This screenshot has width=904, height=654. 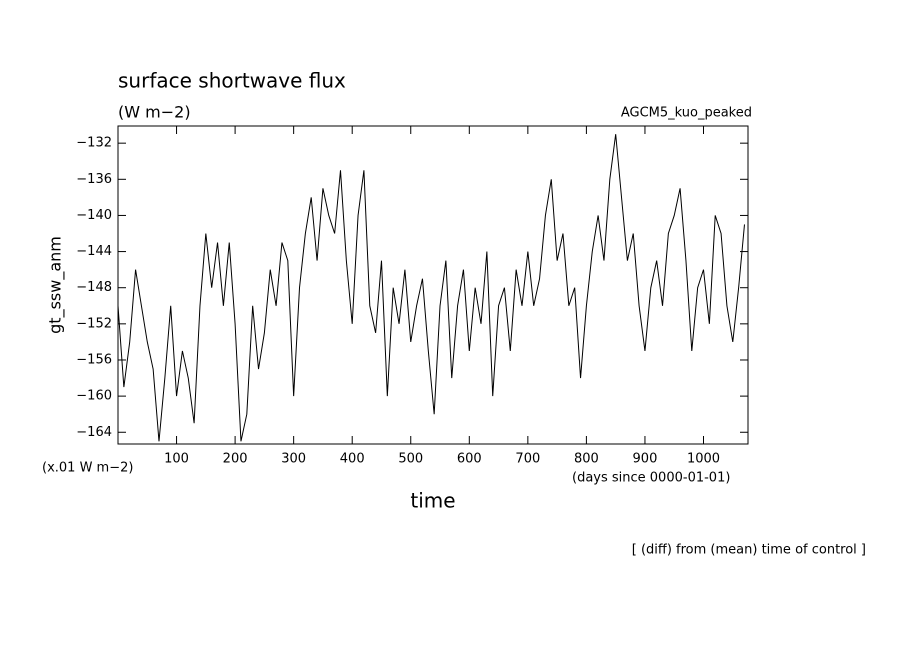 What do you see at coordinates (94, 323) in the screenshot?
I see `y-tick-label: −152` at bounding box center [94, 323].